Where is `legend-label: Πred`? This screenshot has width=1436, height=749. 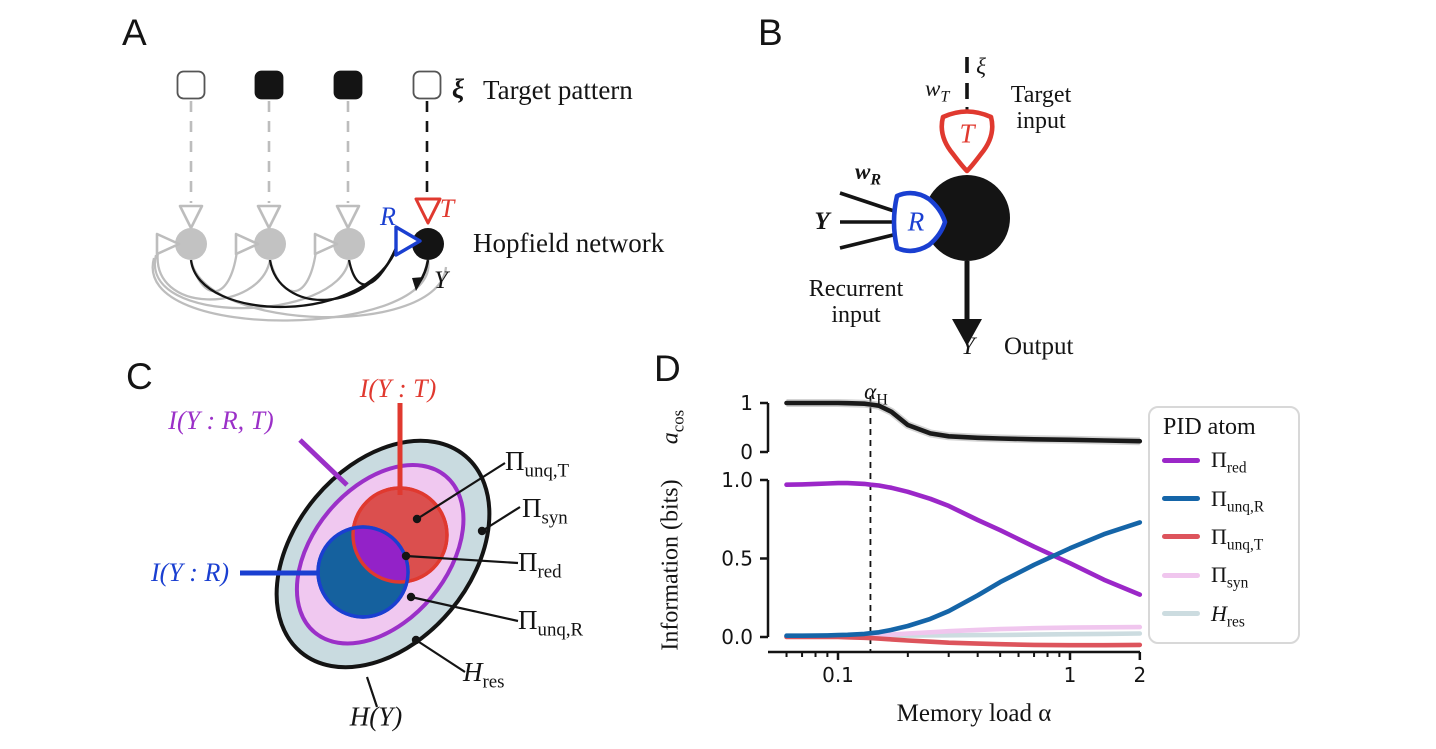
legend-label: Πred is located at coordinates (1229, 462).